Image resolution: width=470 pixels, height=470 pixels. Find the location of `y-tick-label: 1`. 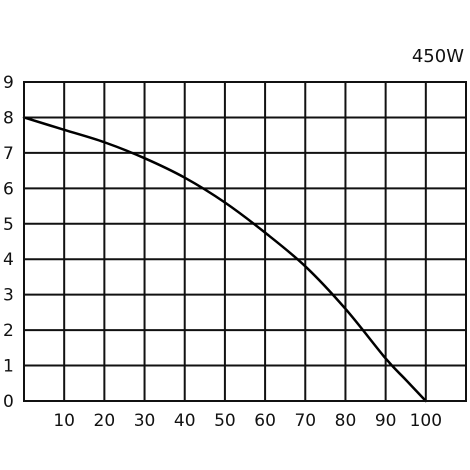

y-tick-label: 1 is located at coordinates (8, 367).